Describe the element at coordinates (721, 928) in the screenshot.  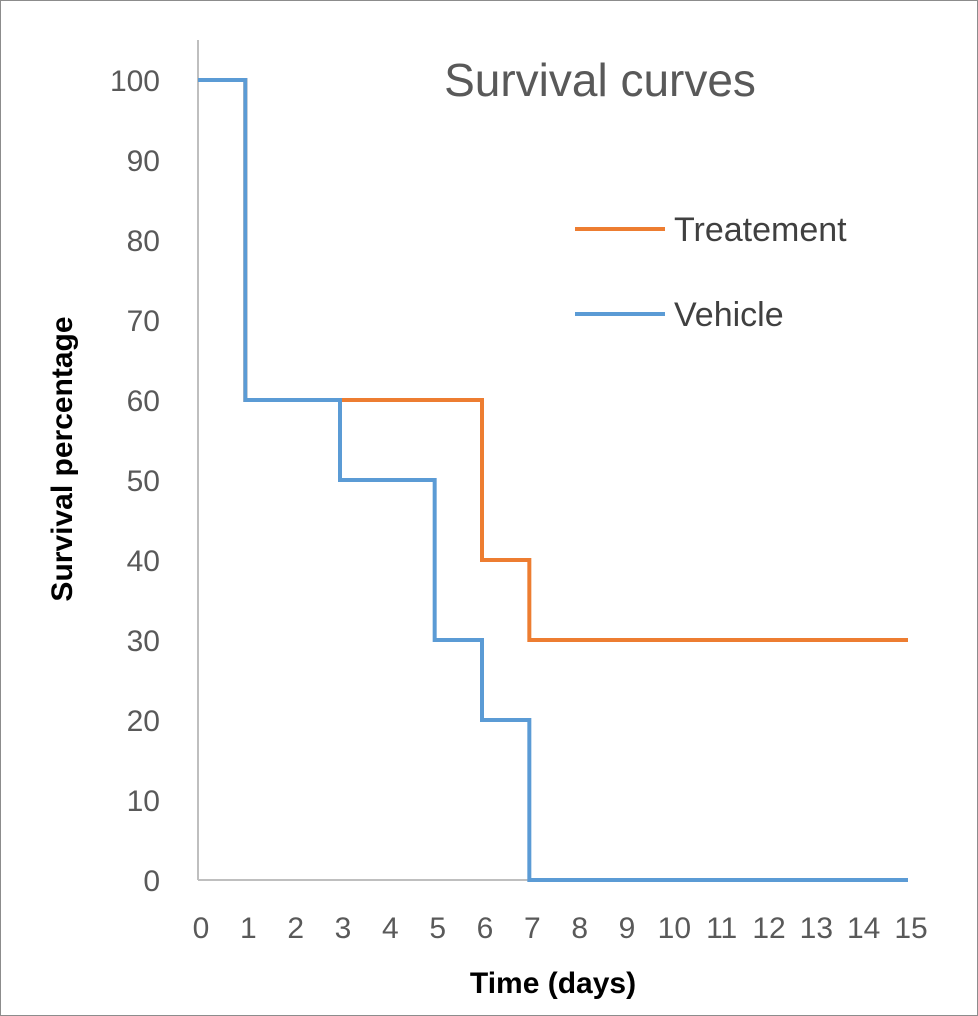
I see `x-tick-label: 11` at that location.